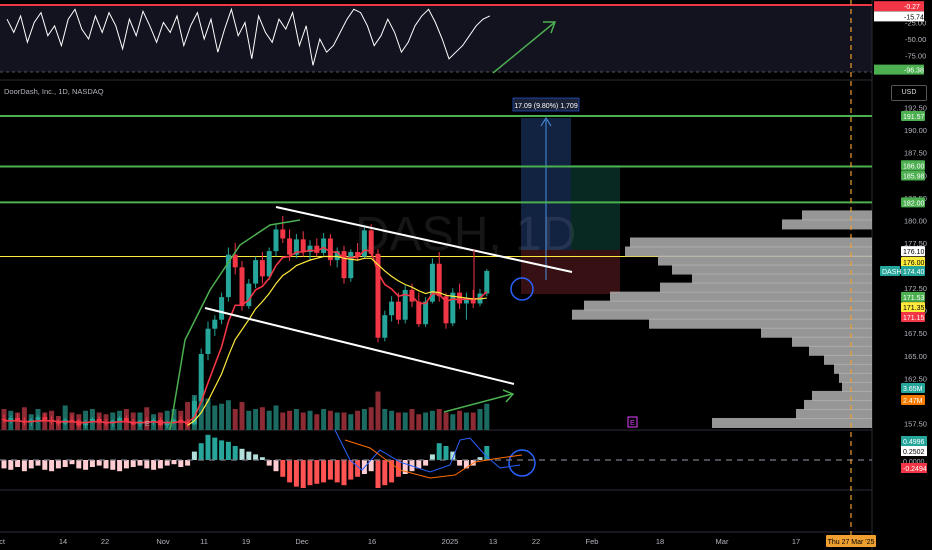 Image resolution: width=932 pixels, height=550 pixels. What do you see at coordinates (913, 401) in the screenshot?
I see `price-label-text: 2.47M` at bounding box center [913, 401].